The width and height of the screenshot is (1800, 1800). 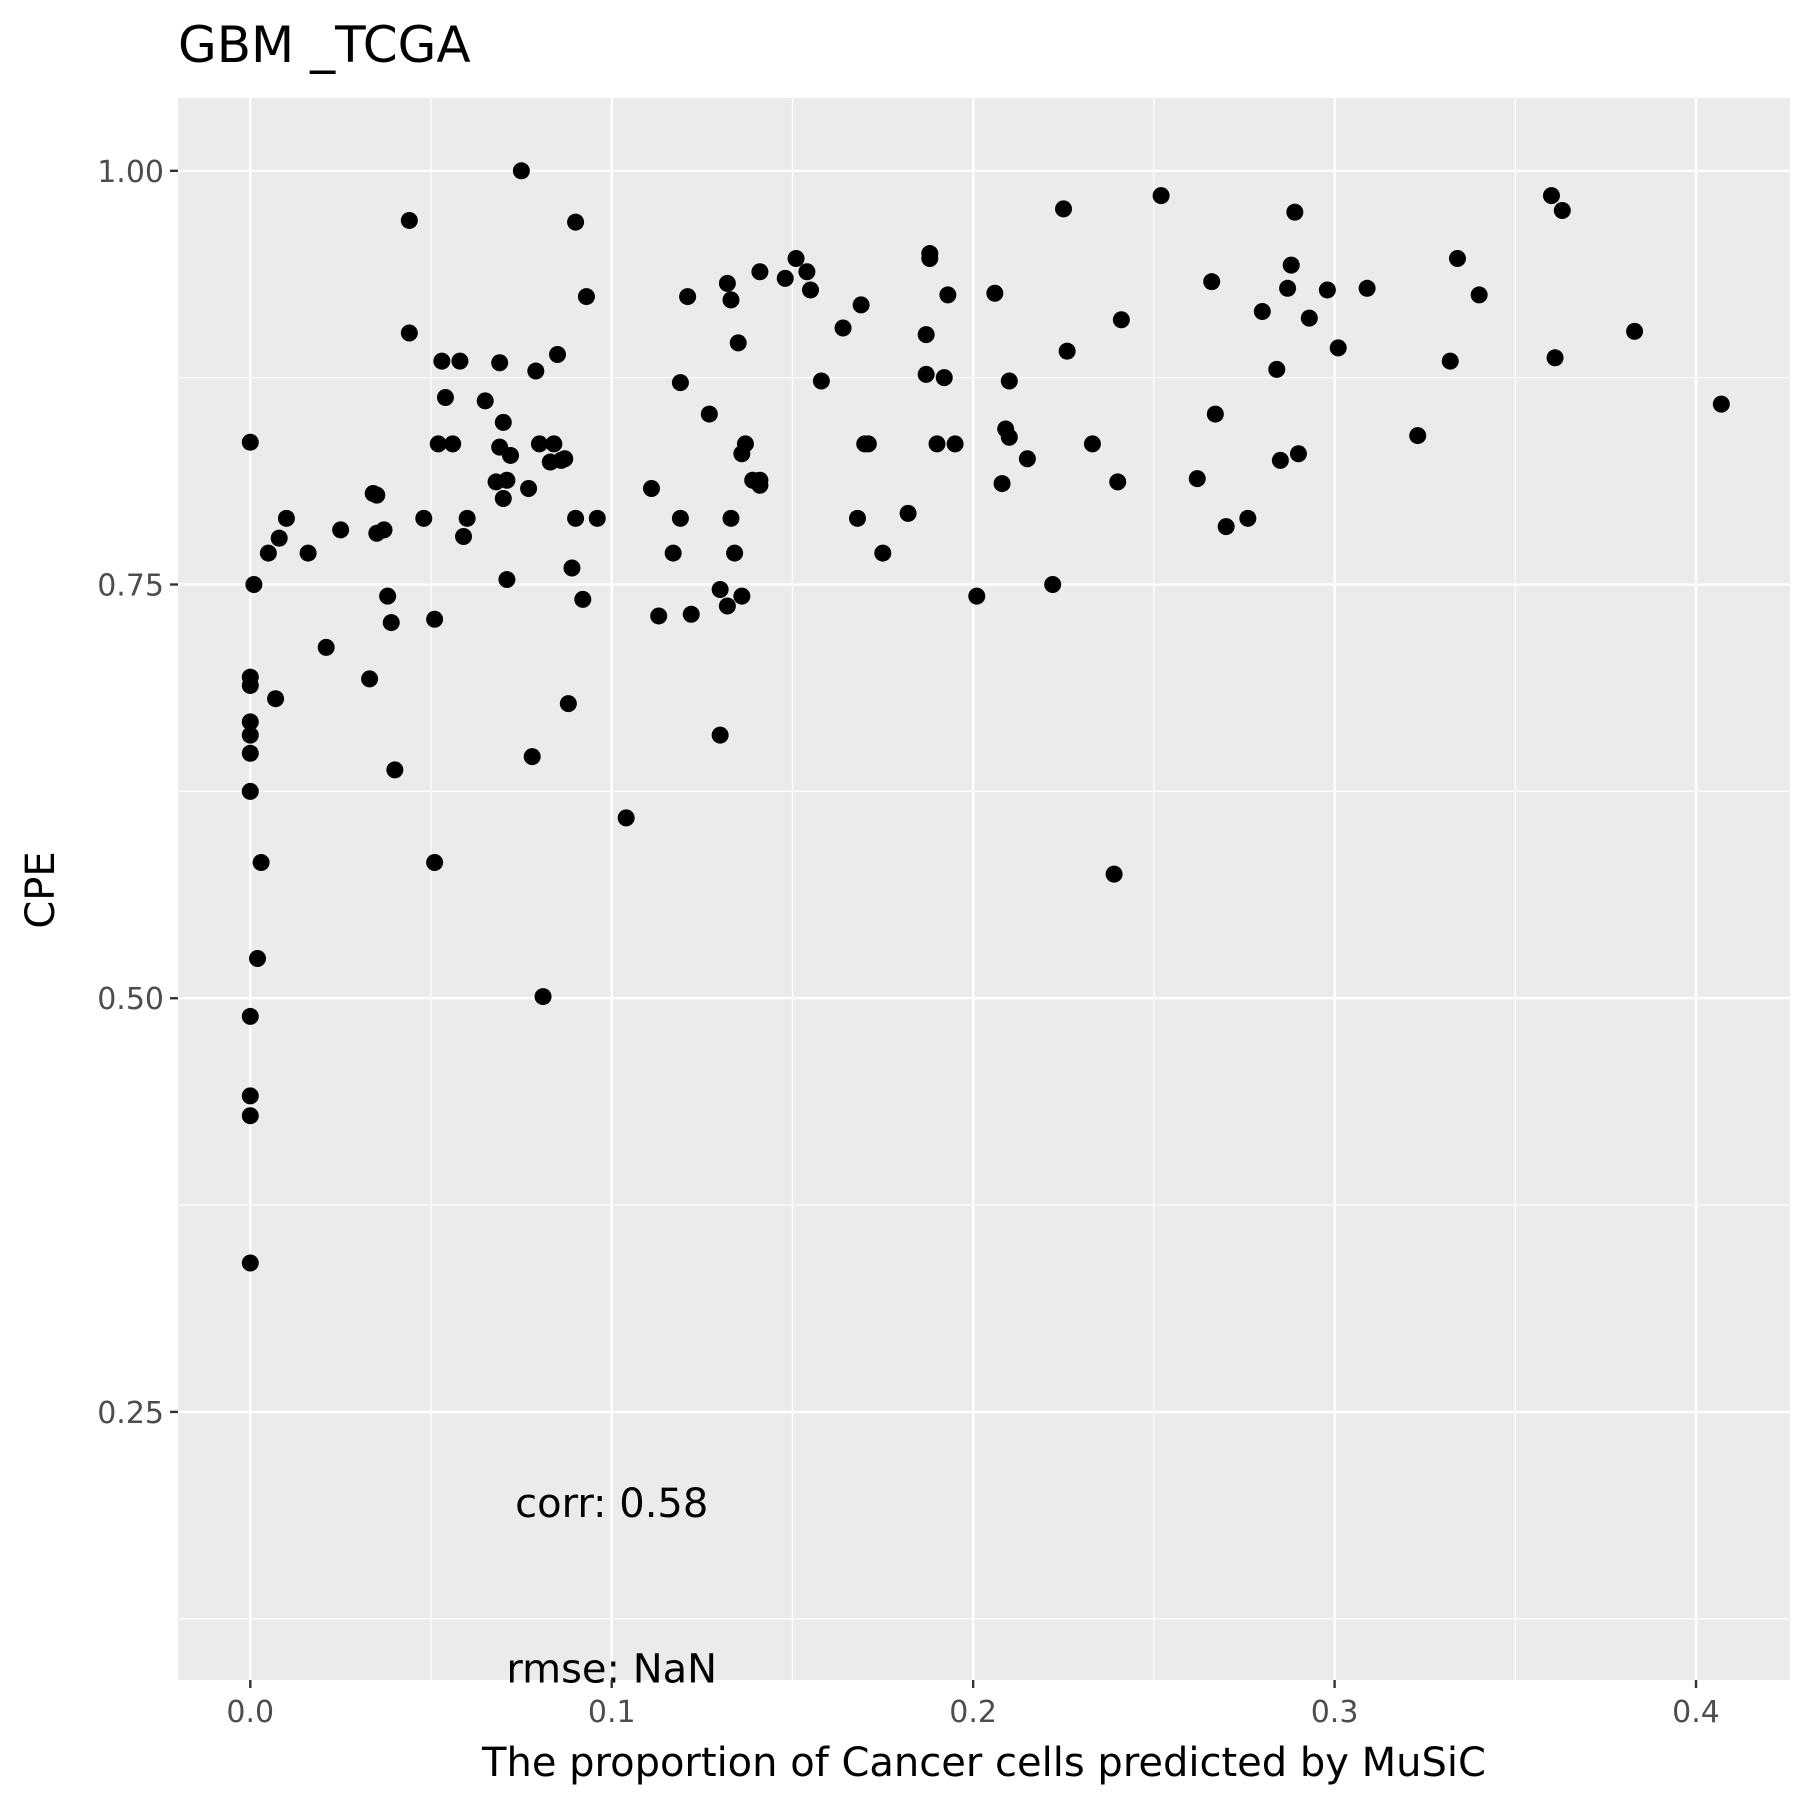 What do you see at coordinates (137, 793) in the screenshot?
I see `y-axis: 0.25 0.50 0.75 1.00` at bounding box center [137, 793].